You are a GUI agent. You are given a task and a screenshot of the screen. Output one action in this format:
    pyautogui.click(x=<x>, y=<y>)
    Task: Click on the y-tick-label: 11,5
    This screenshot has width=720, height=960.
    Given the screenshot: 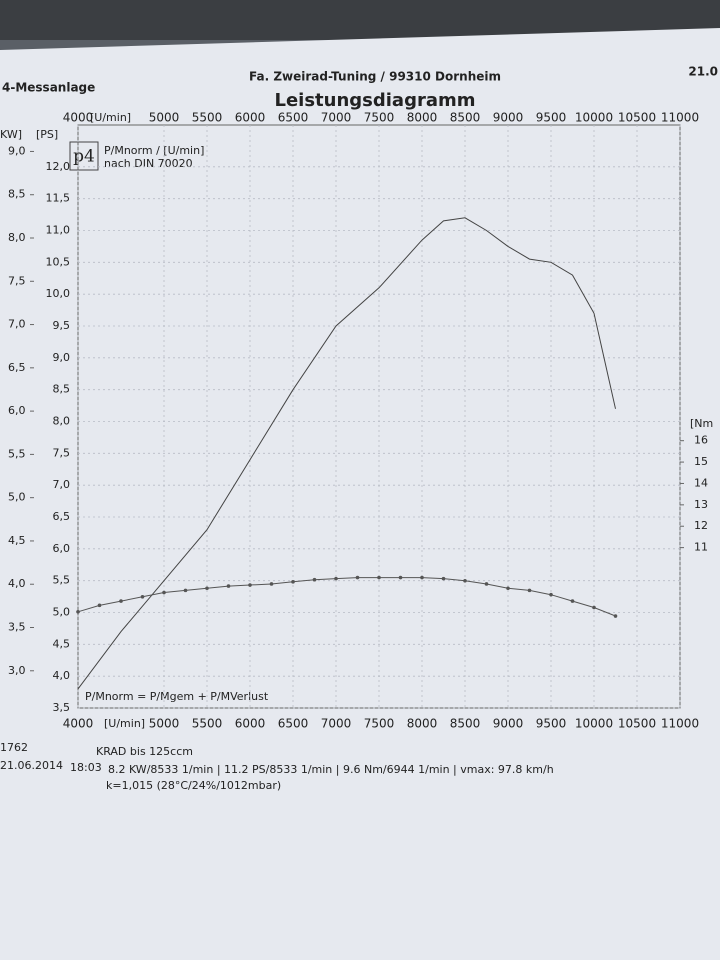 What is the action you would take?
    pyautogui.click(x=58, y=198)
    